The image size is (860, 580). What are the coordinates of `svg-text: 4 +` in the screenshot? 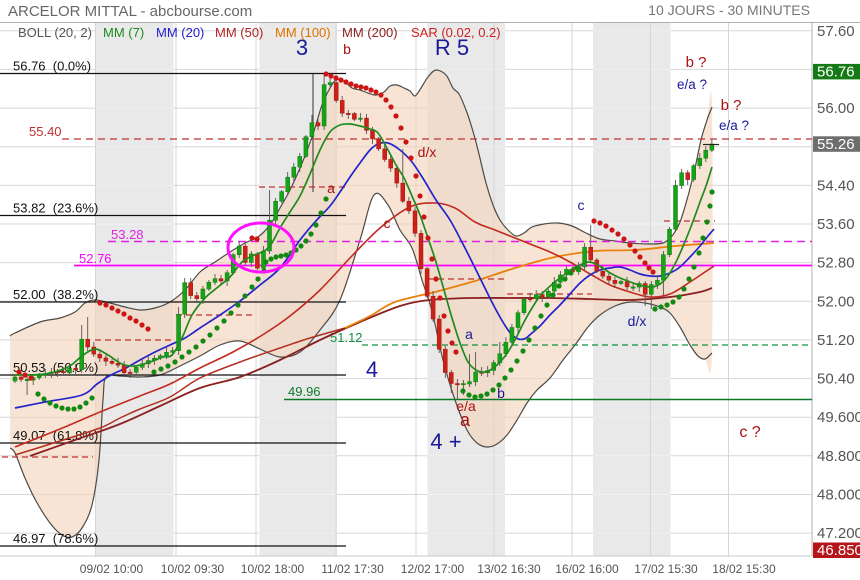 It's located at (445, 441).